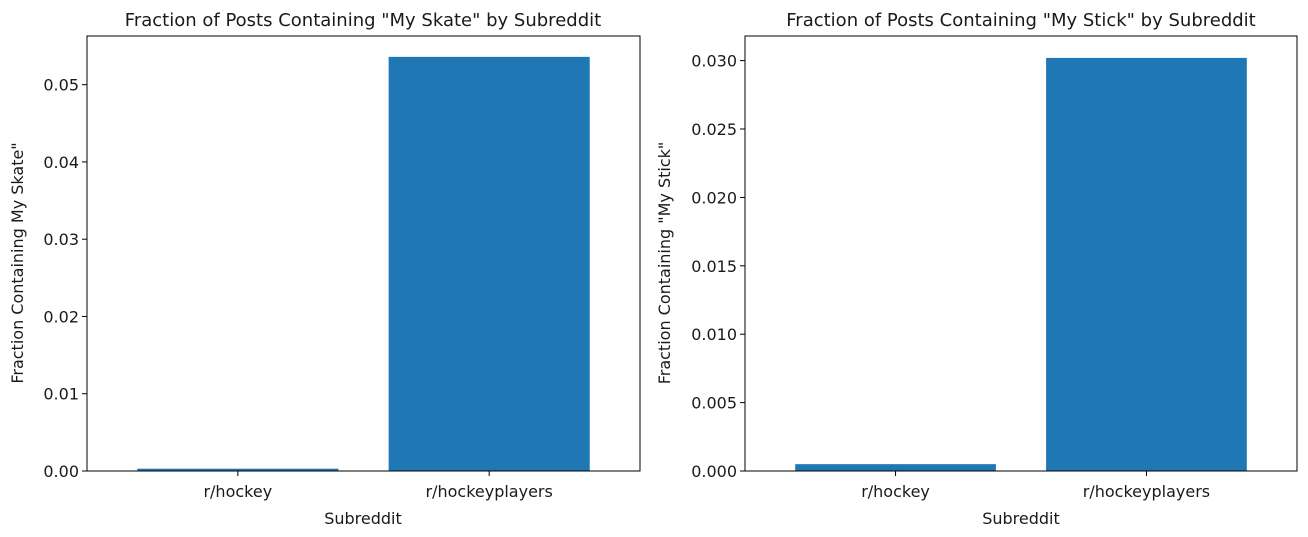  What do you see at coordinates (61, 239) in the screenshot?
I see `y-tick-label: 0.03` at bounding box center [61, 239].